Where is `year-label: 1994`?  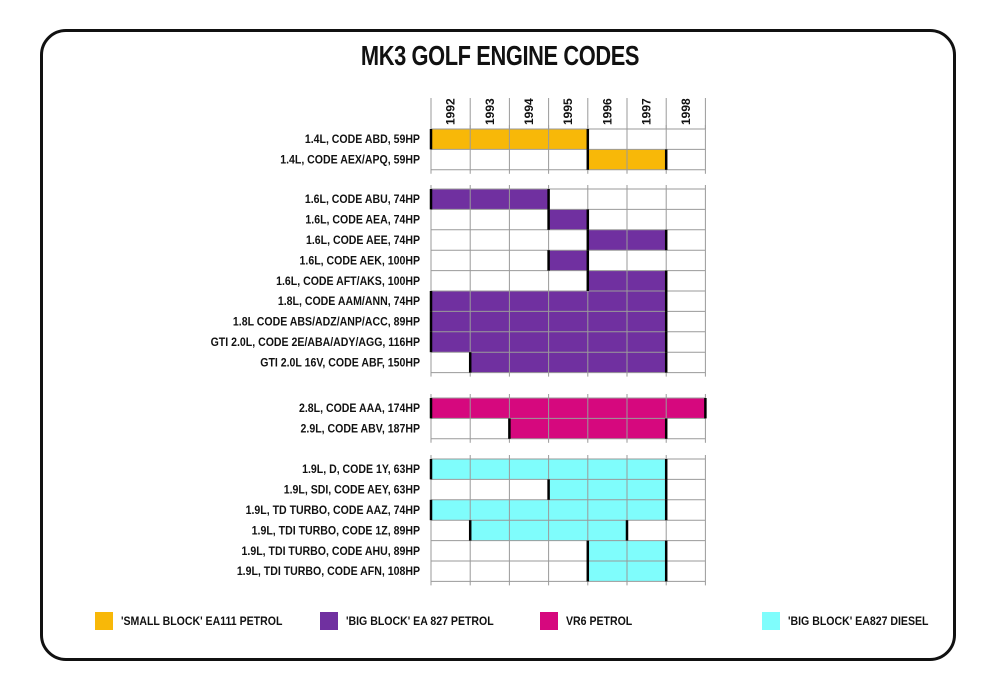
year-label: 1994 is located at coordinates (529, 111).